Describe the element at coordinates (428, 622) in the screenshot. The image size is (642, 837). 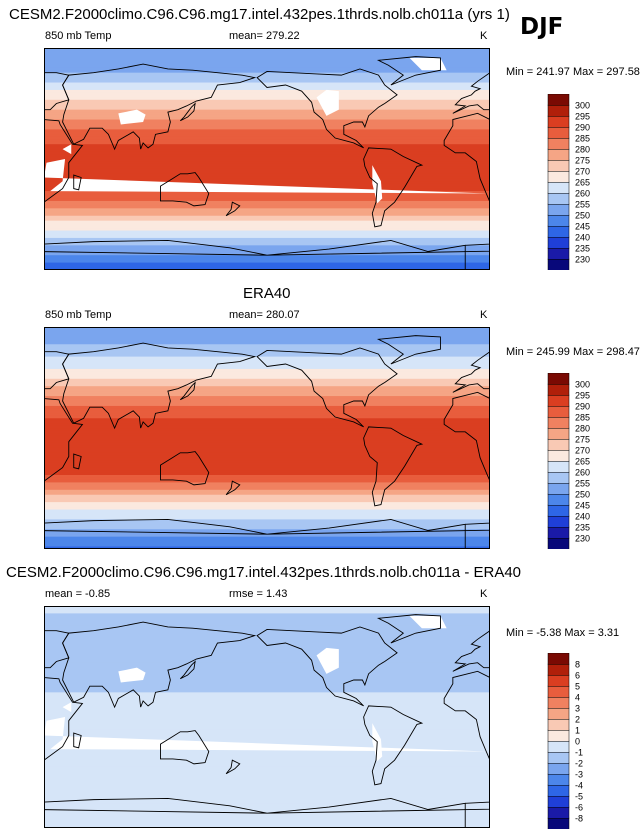
I see `missing-data-patch` at that location.